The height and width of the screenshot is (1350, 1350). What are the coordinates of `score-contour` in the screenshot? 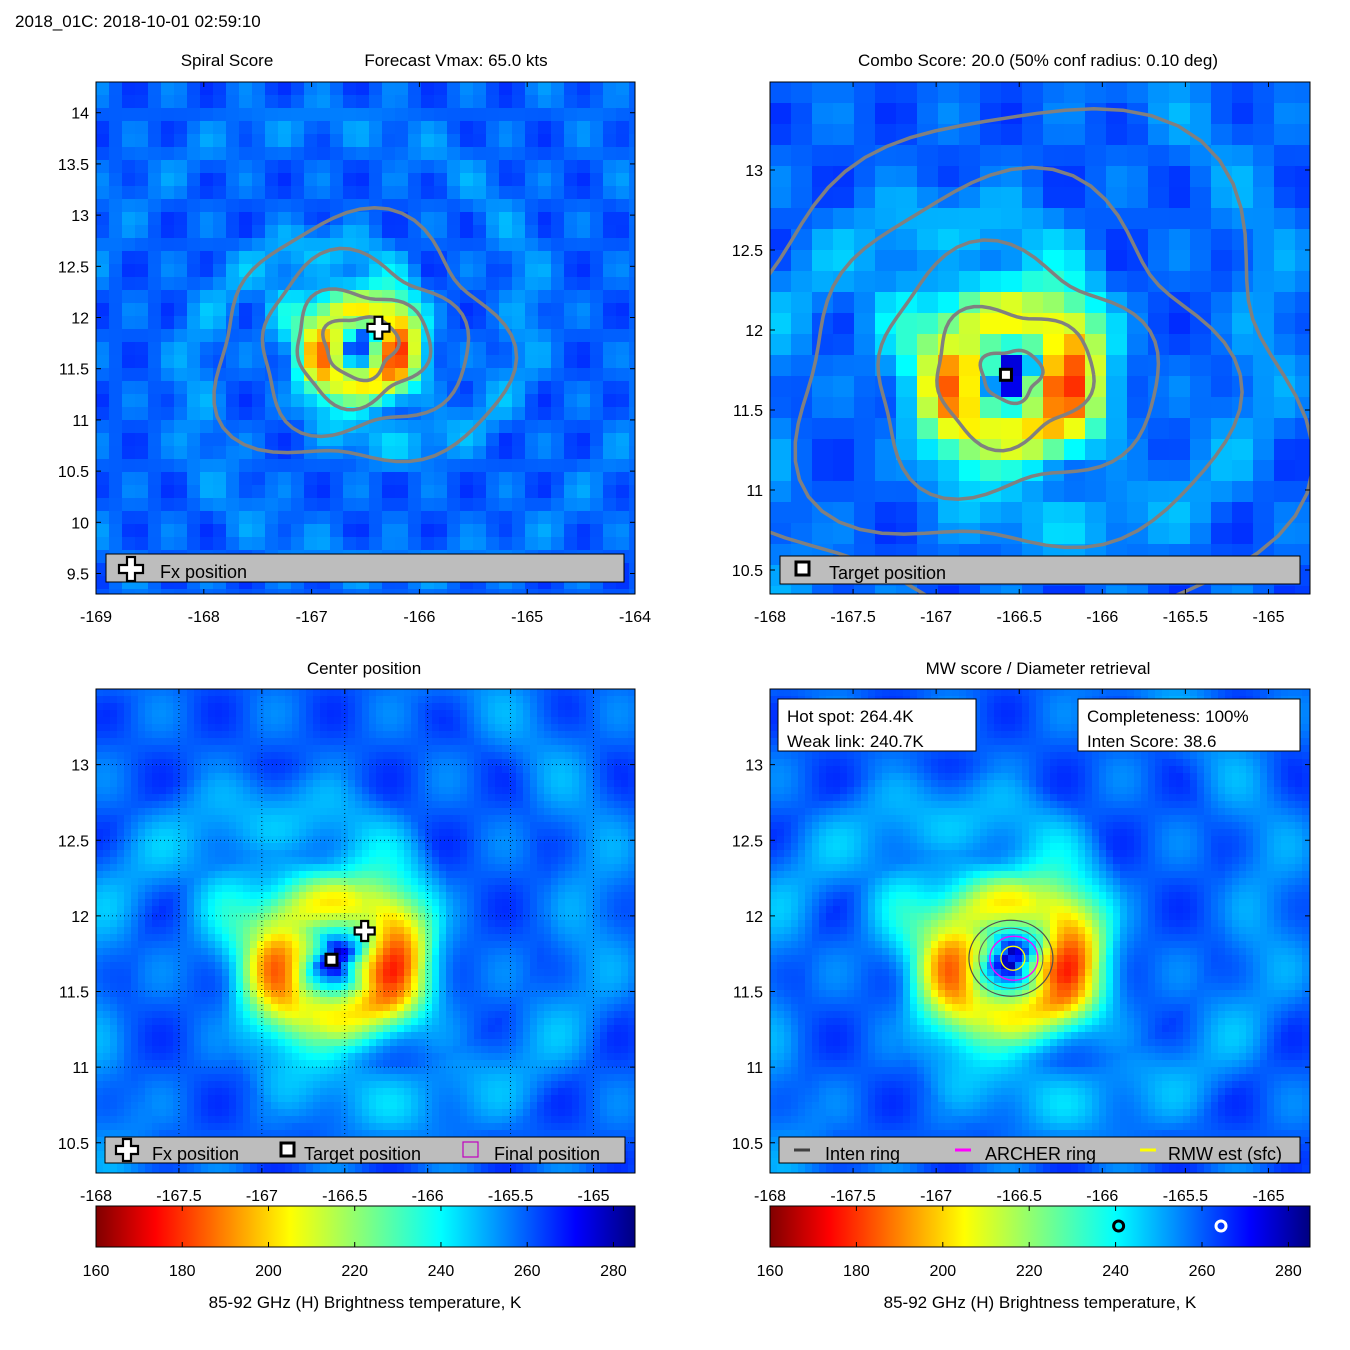 It's located at (365, 342).